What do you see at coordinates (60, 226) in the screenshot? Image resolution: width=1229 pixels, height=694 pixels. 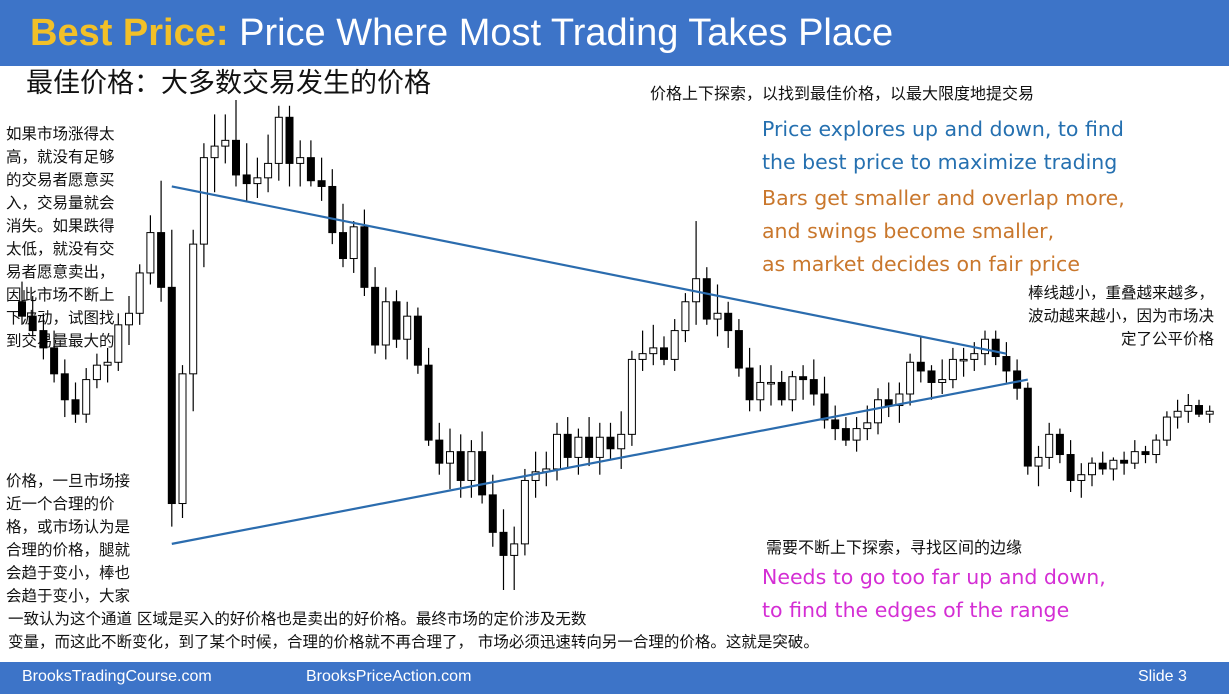 I see `text-line: 消失。如果跌得` at bounding box center [60, 226].